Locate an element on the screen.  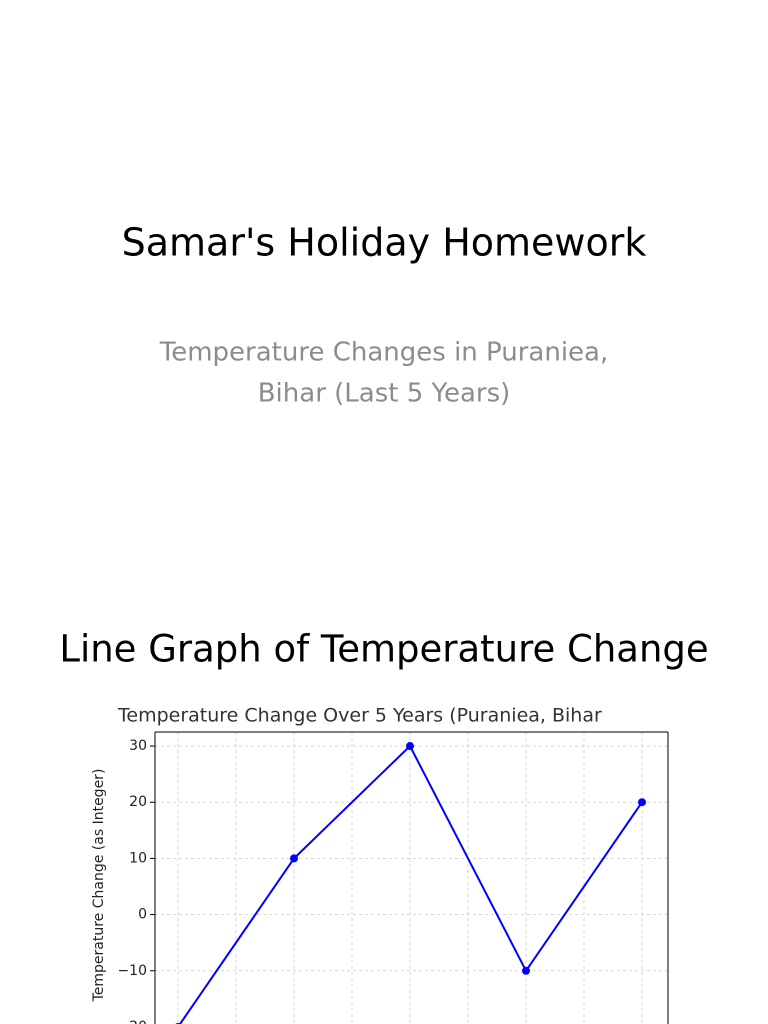
slide-subtitle: Temperature Changes in Puraniea, is located at coordinates (384, 353).